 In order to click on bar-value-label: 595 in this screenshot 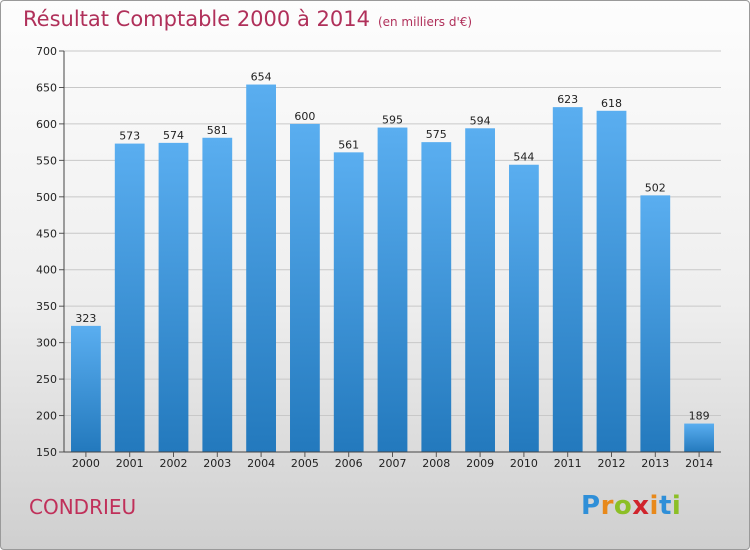, I will do `click(392, 120)`.